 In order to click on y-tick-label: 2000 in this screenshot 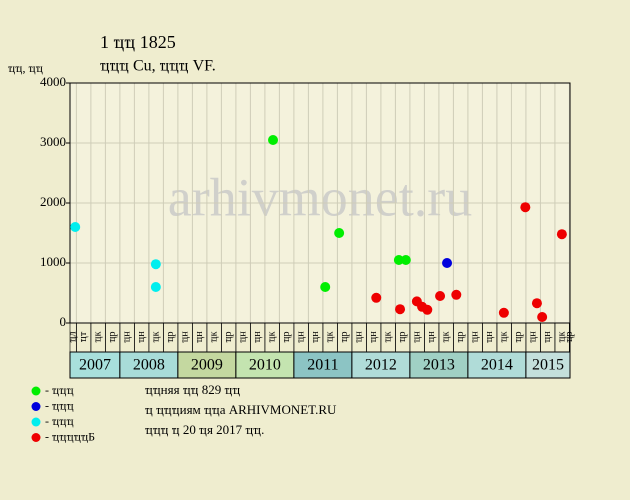, I will do `click(53, 201)`.